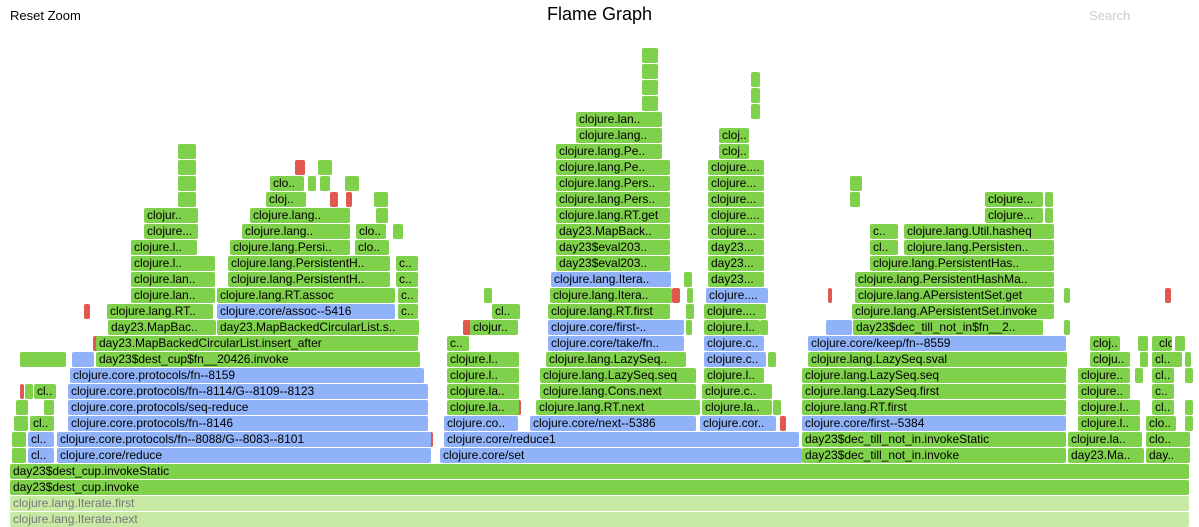 The width and height of the screenshot is (1199, 527). I want to click on flame-frame: clojure.lang.Util.hasheq, so click(979, 231).